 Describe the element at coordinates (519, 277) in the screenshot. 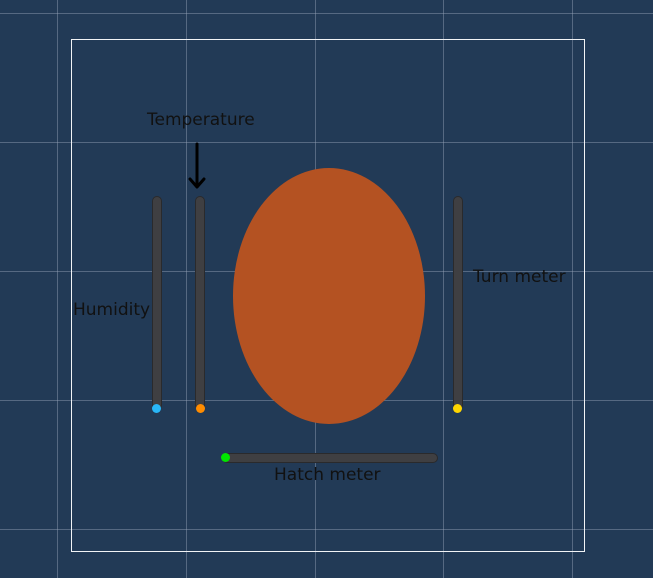

I see `turn-meter-label: Turn meter` at that location.